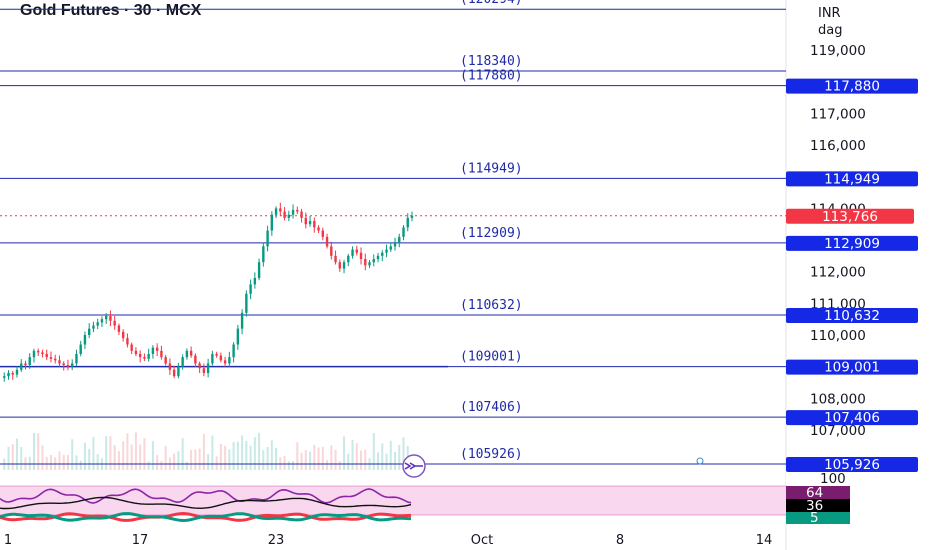  Describe the element at coordinates (206, 503) in the screenshot. I see `signal-line` at that location.